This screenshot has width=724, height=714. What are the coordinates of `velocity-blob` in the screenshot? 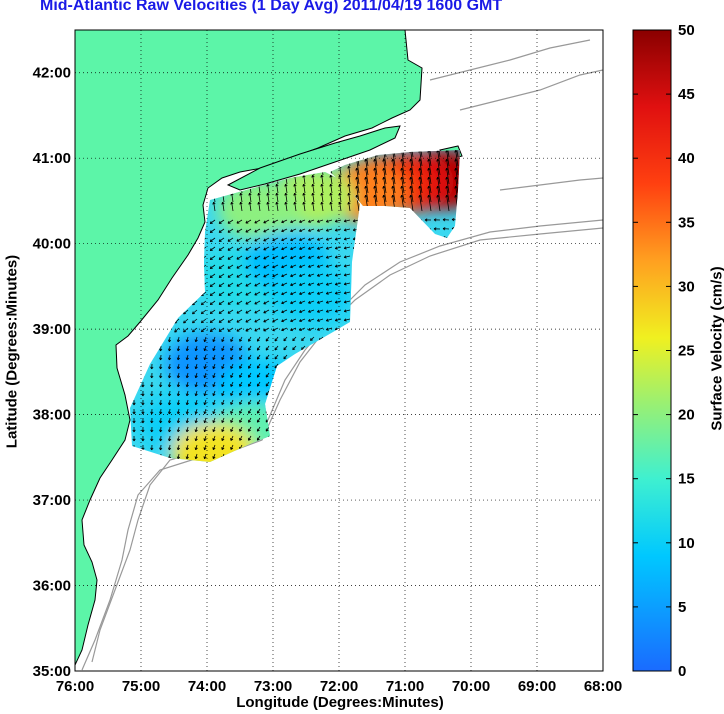 It's located at (312, 294).